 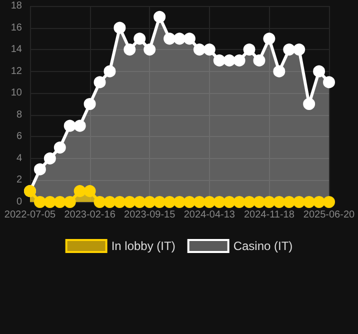 I want to click on y-tick-label: 4, so click(x=19, y=158).